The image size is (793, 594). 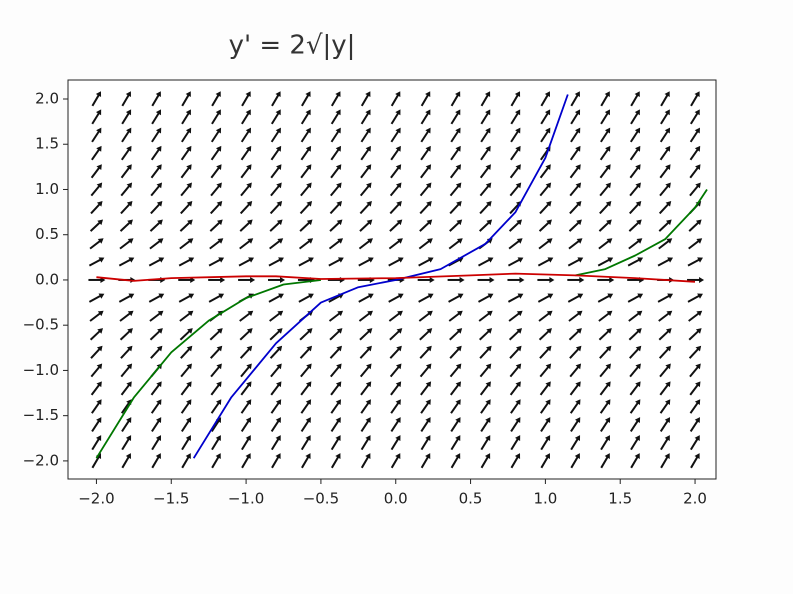 I want to click on y-tick-label: −2.0, so click(x=41, y=460).